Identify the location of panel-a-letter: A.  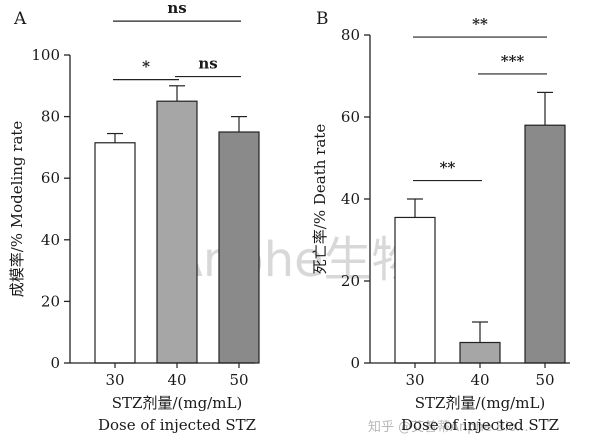
(20, 19).